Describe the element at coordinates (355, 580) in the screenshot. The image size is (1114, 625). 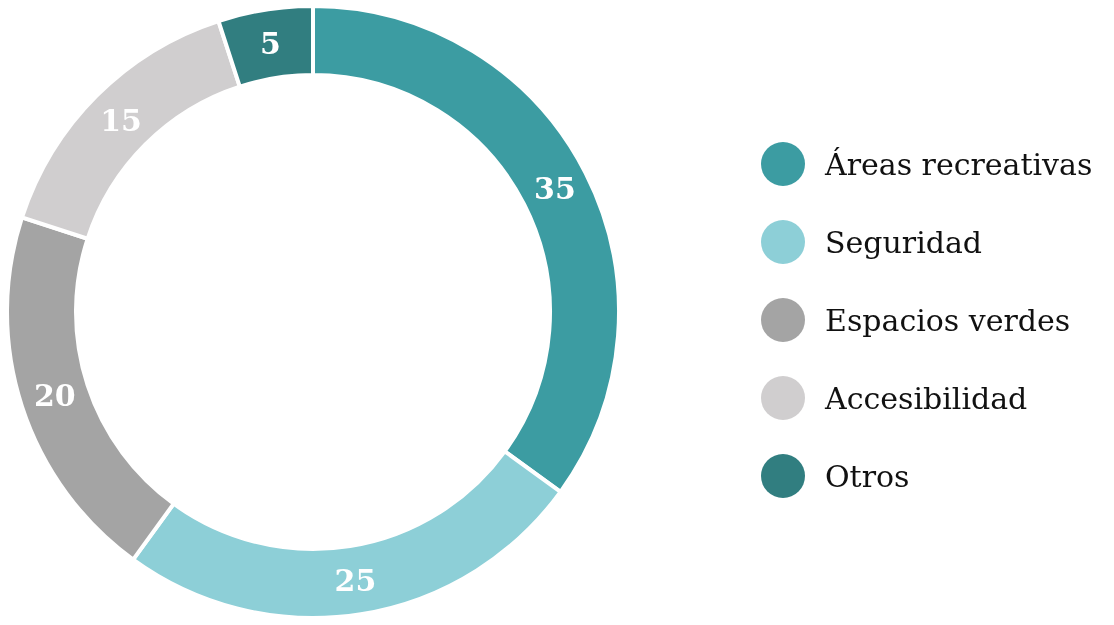
I see `data-label: 25` at that location.